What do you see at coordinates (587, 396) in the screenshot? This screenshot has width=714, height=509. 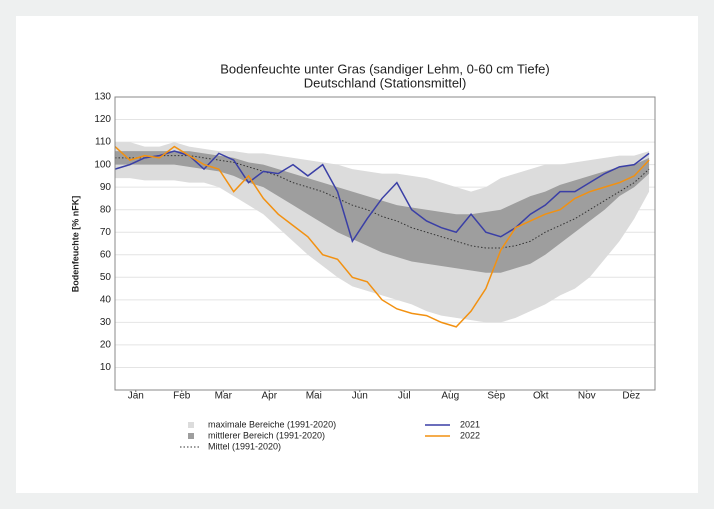 I see `x-tick-label: Nov` at bounding box center [587, 396].